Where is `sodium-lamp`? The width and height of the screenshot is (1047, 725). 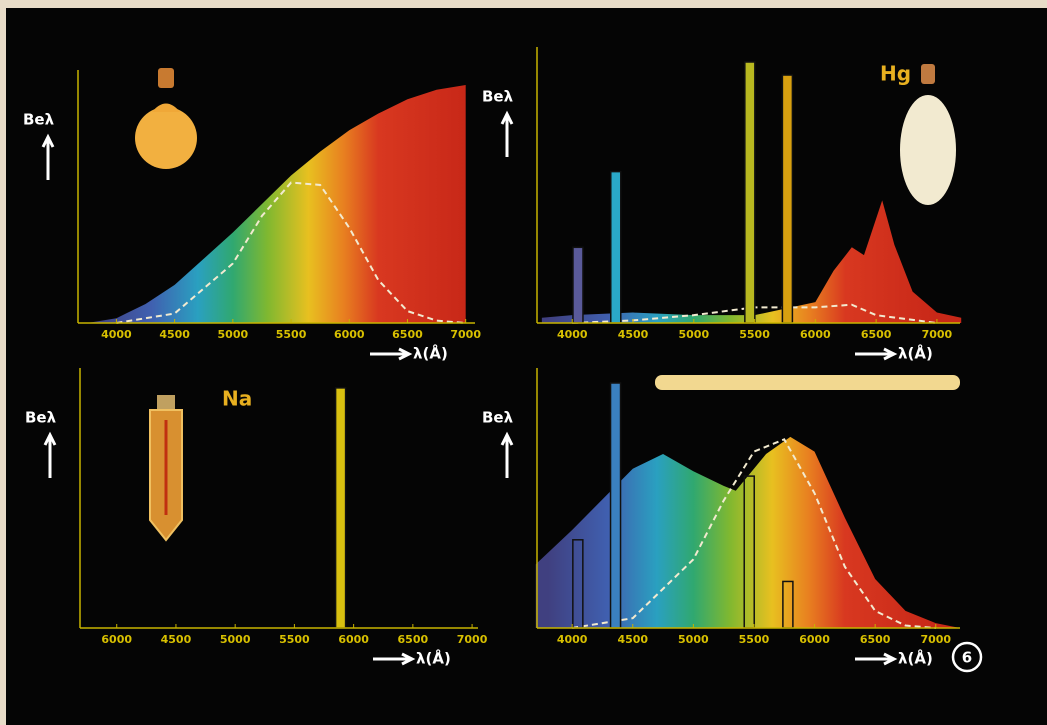
sodium-lamp is located at coordinates (166, 468).